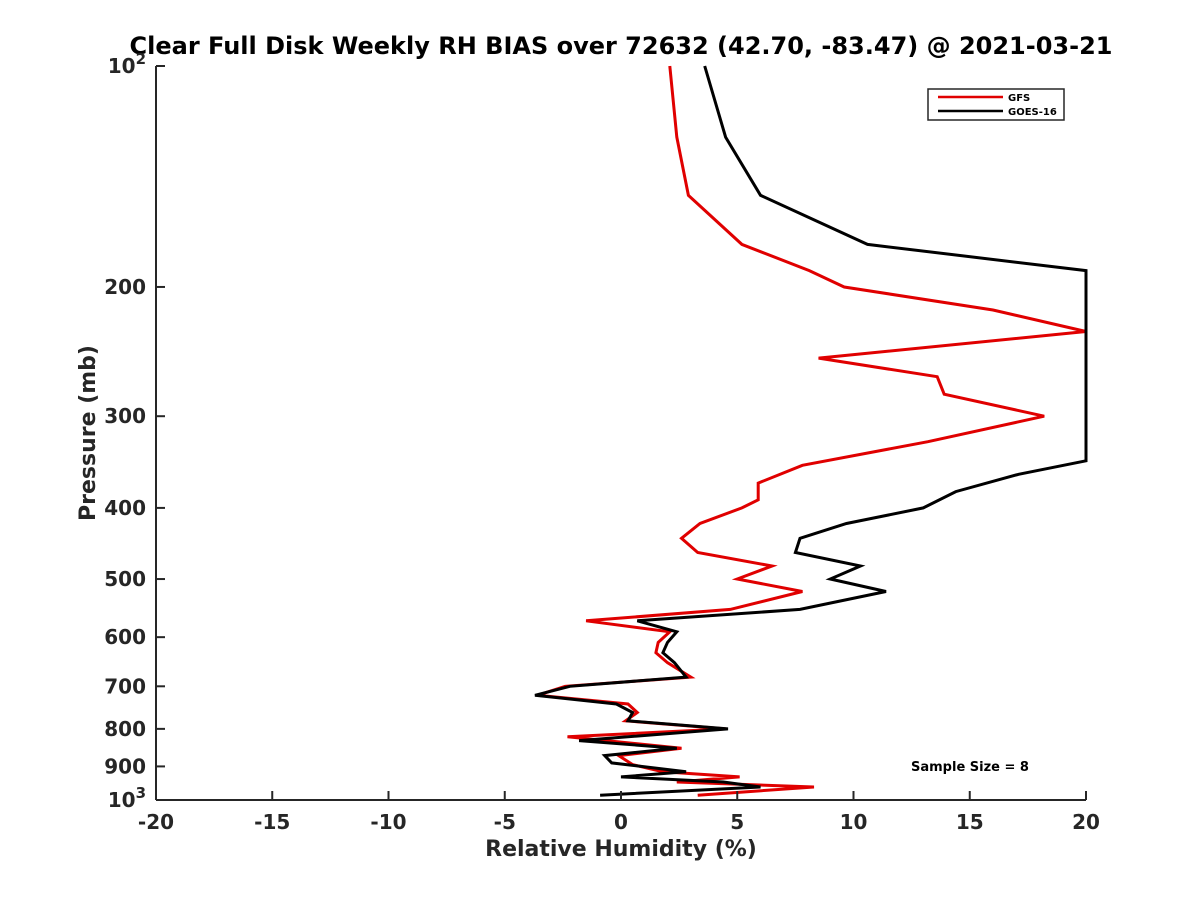 The image size is (1200, 900). Describe the element at coordinates (127, 798) in the screenshot. I see `y-tick-label: 10³` at that location.